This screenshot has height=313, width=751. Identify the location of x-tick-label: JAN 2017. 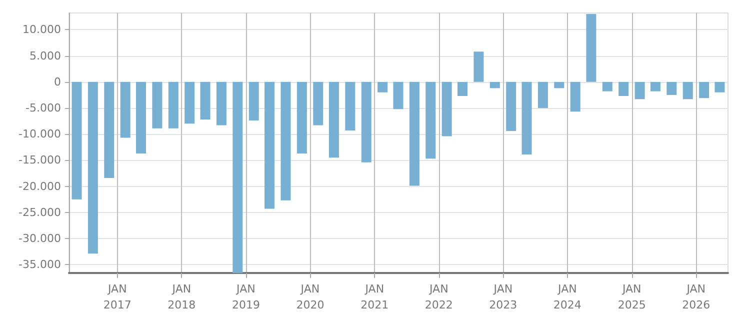
(117, 297).